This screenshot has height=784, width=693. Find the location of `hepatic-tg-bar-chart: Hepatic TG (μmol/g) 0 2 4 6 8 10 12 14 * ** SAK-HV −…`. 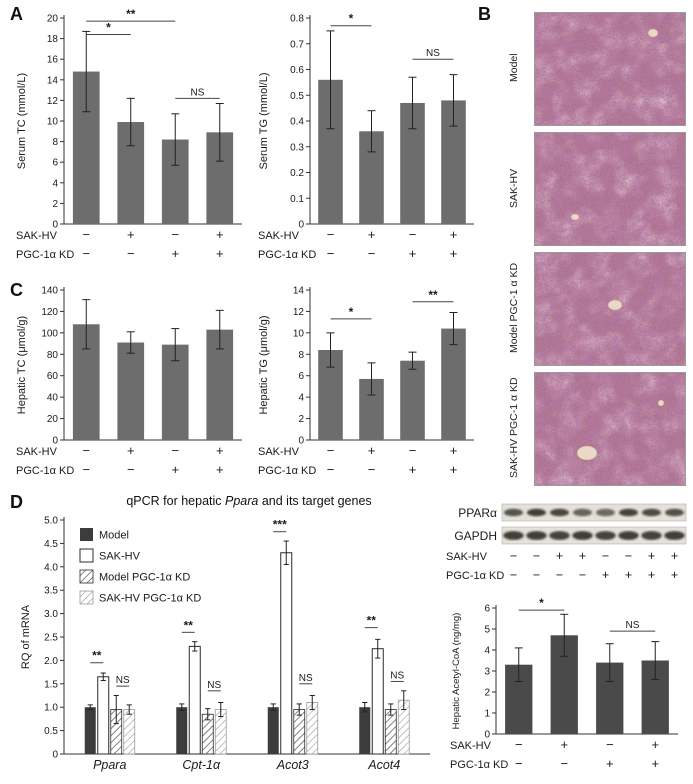

hepatic-tg-bar-chart: Hepatic TG (μmol/g) 0 2 4 6 8 10 12 14 * ** SAK-HV −… is located at coordinates (370, 386).